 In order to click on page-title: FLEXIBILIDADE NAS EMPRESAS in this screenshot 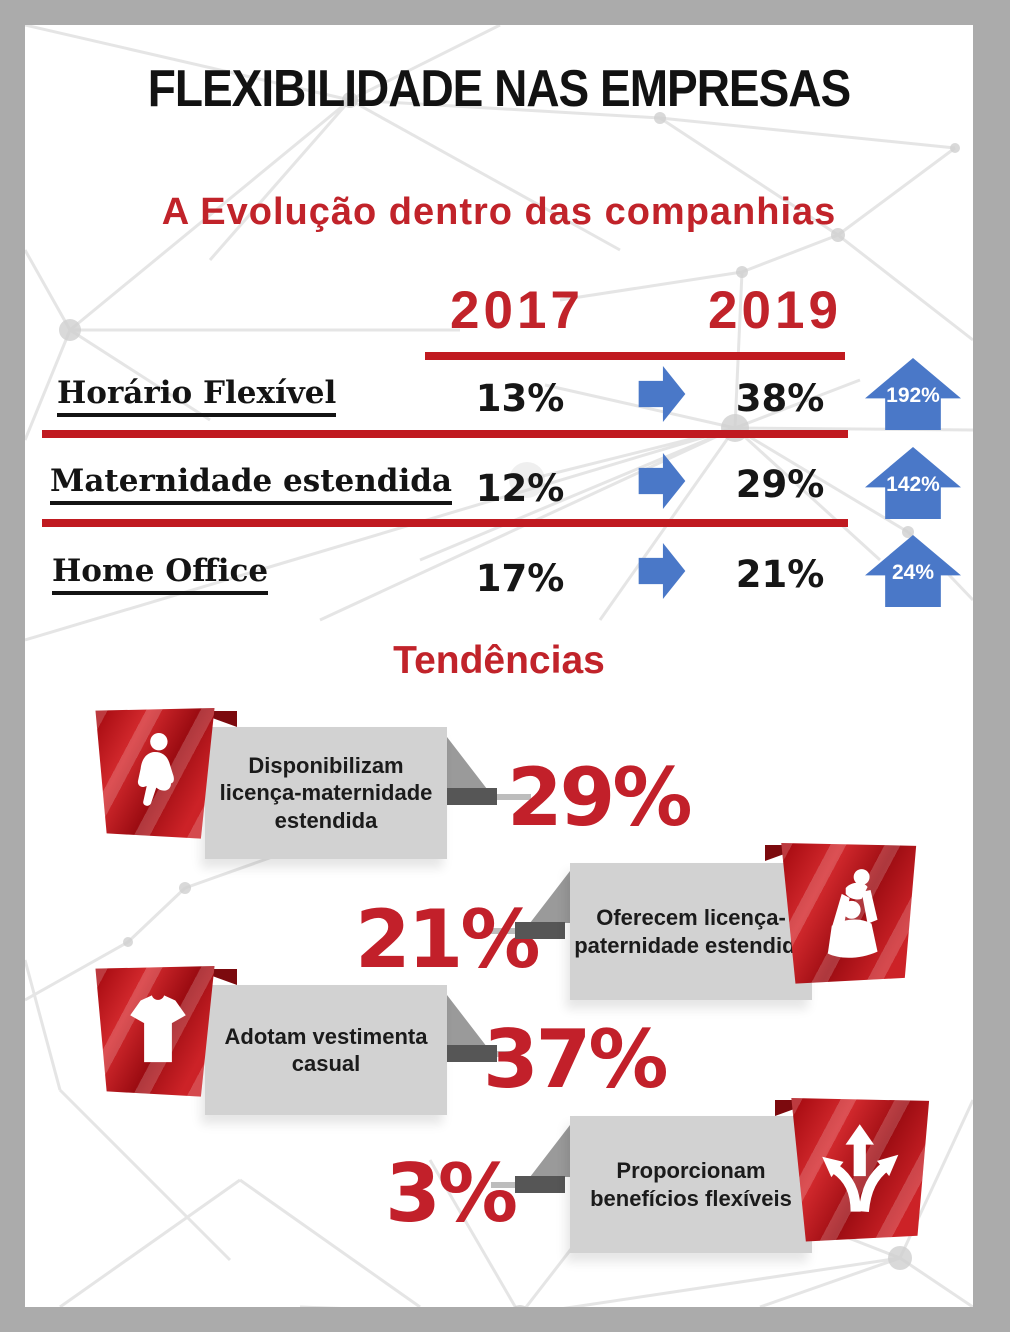, I will do `click(499, 88)`.